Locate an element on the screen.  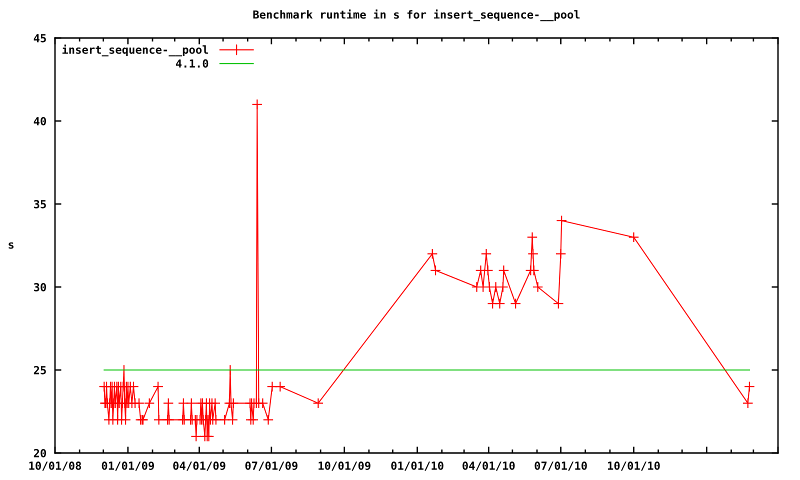
x-tick-label: 04/01/10 is located at coordinates (488, 466).